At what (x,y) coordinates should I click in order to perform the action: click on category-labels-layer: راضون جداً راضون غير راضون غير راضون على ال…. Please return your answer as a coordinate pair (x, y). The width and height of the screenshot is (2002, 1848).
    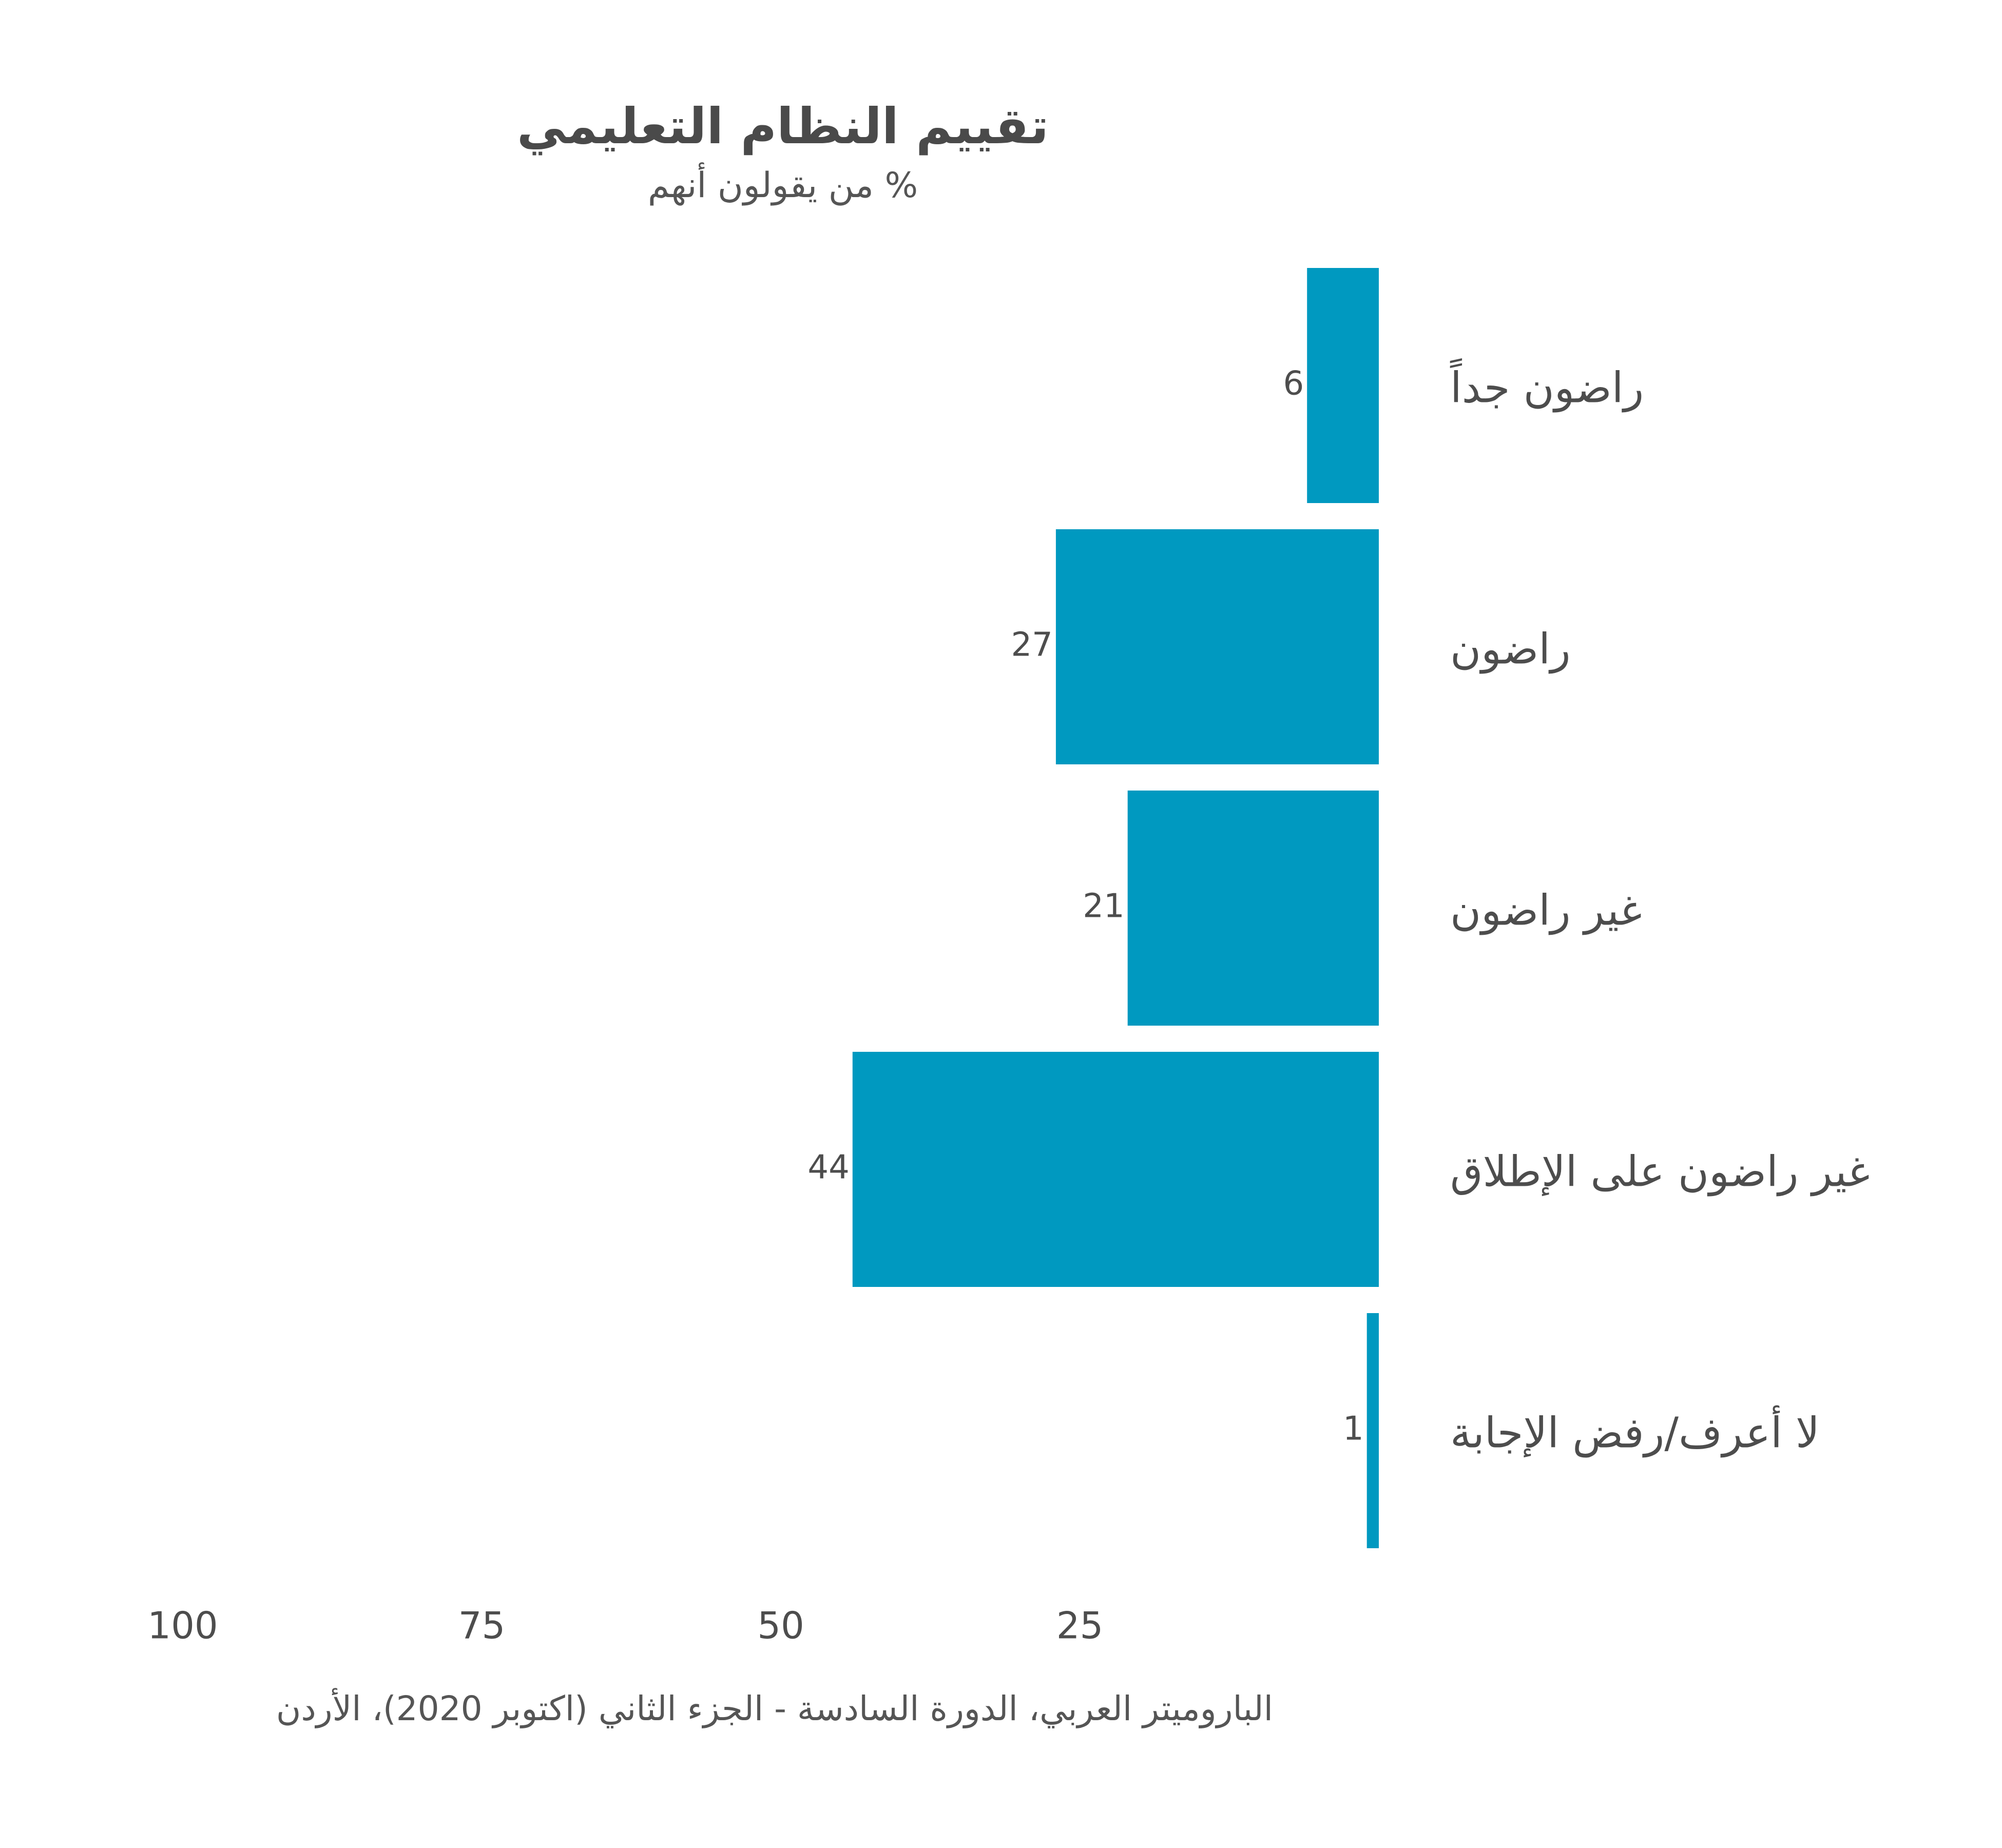
    Looking at the image, I should click on (1660, 908).